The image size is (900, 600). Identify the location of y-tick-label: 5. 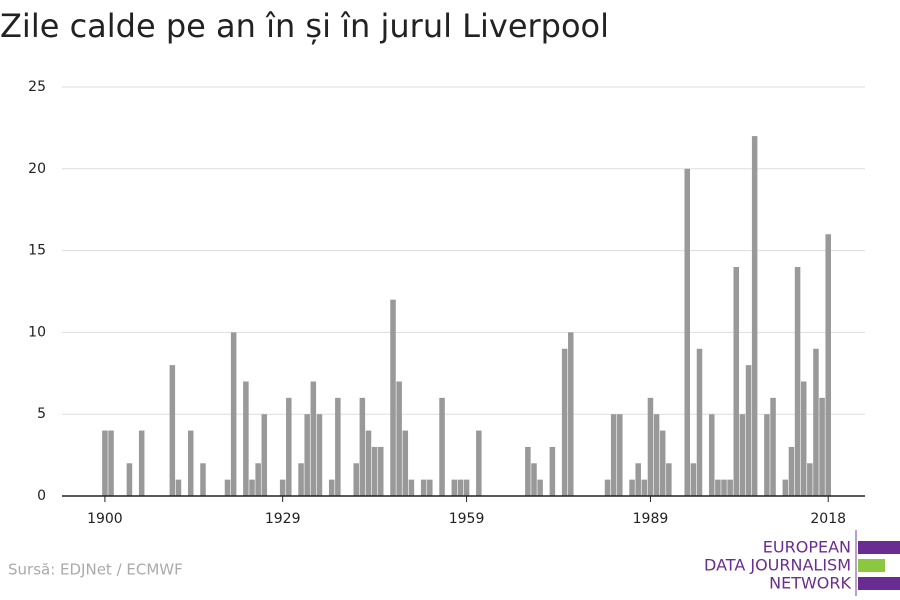
(41, 414).